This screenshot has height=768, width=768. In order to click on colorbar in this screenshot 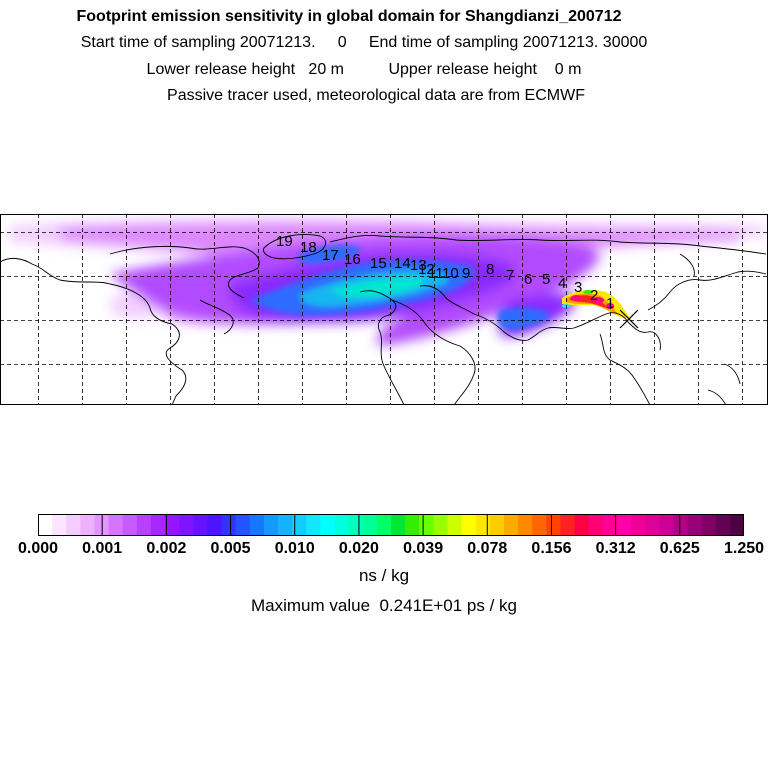, I will do `click(391, 525)`.